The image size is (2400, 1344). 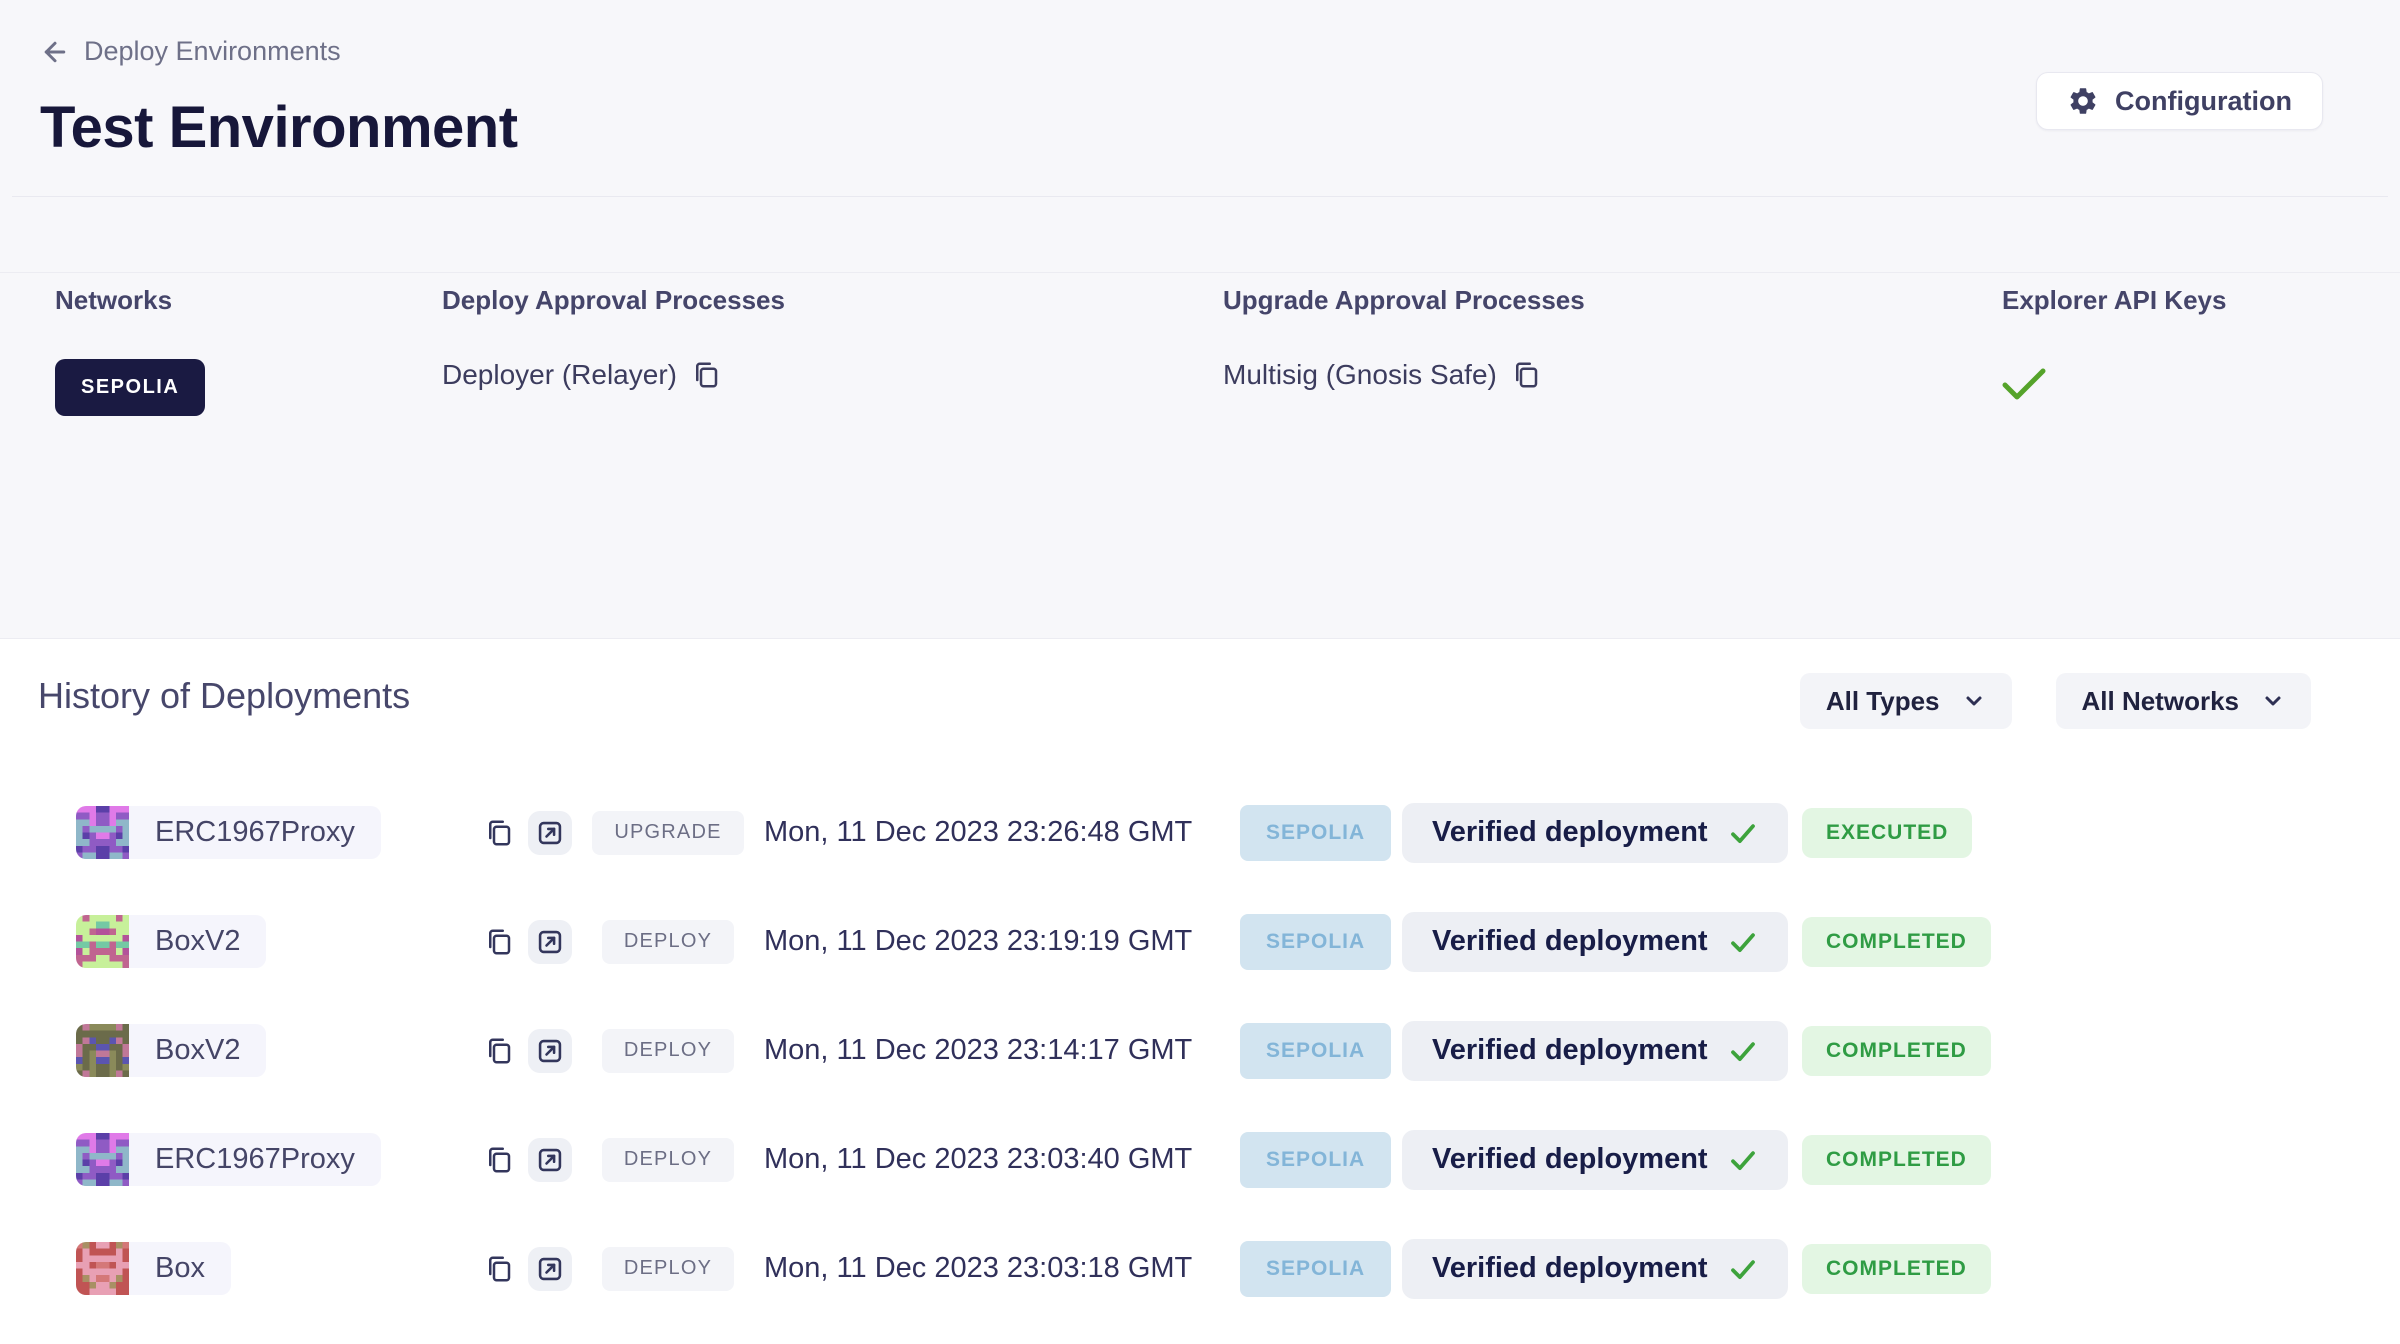 What do you see at coordinates (1360, 374) in the screenshot?
I see `upgrade-approval-value: Multisig (Gnosis Safe)` at bounding box center [1360, 374].